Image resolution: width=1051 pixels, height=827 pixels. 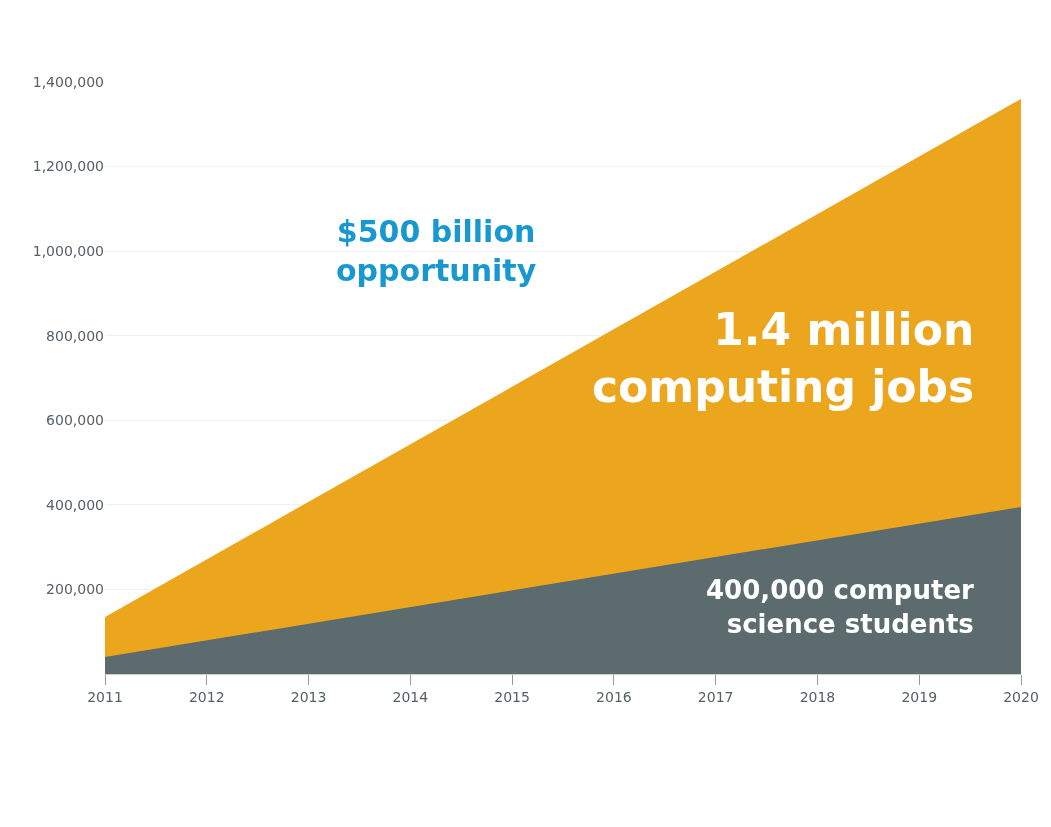 I want to click on y-tick-label: 1,400,000, so click(x=68, y=81).